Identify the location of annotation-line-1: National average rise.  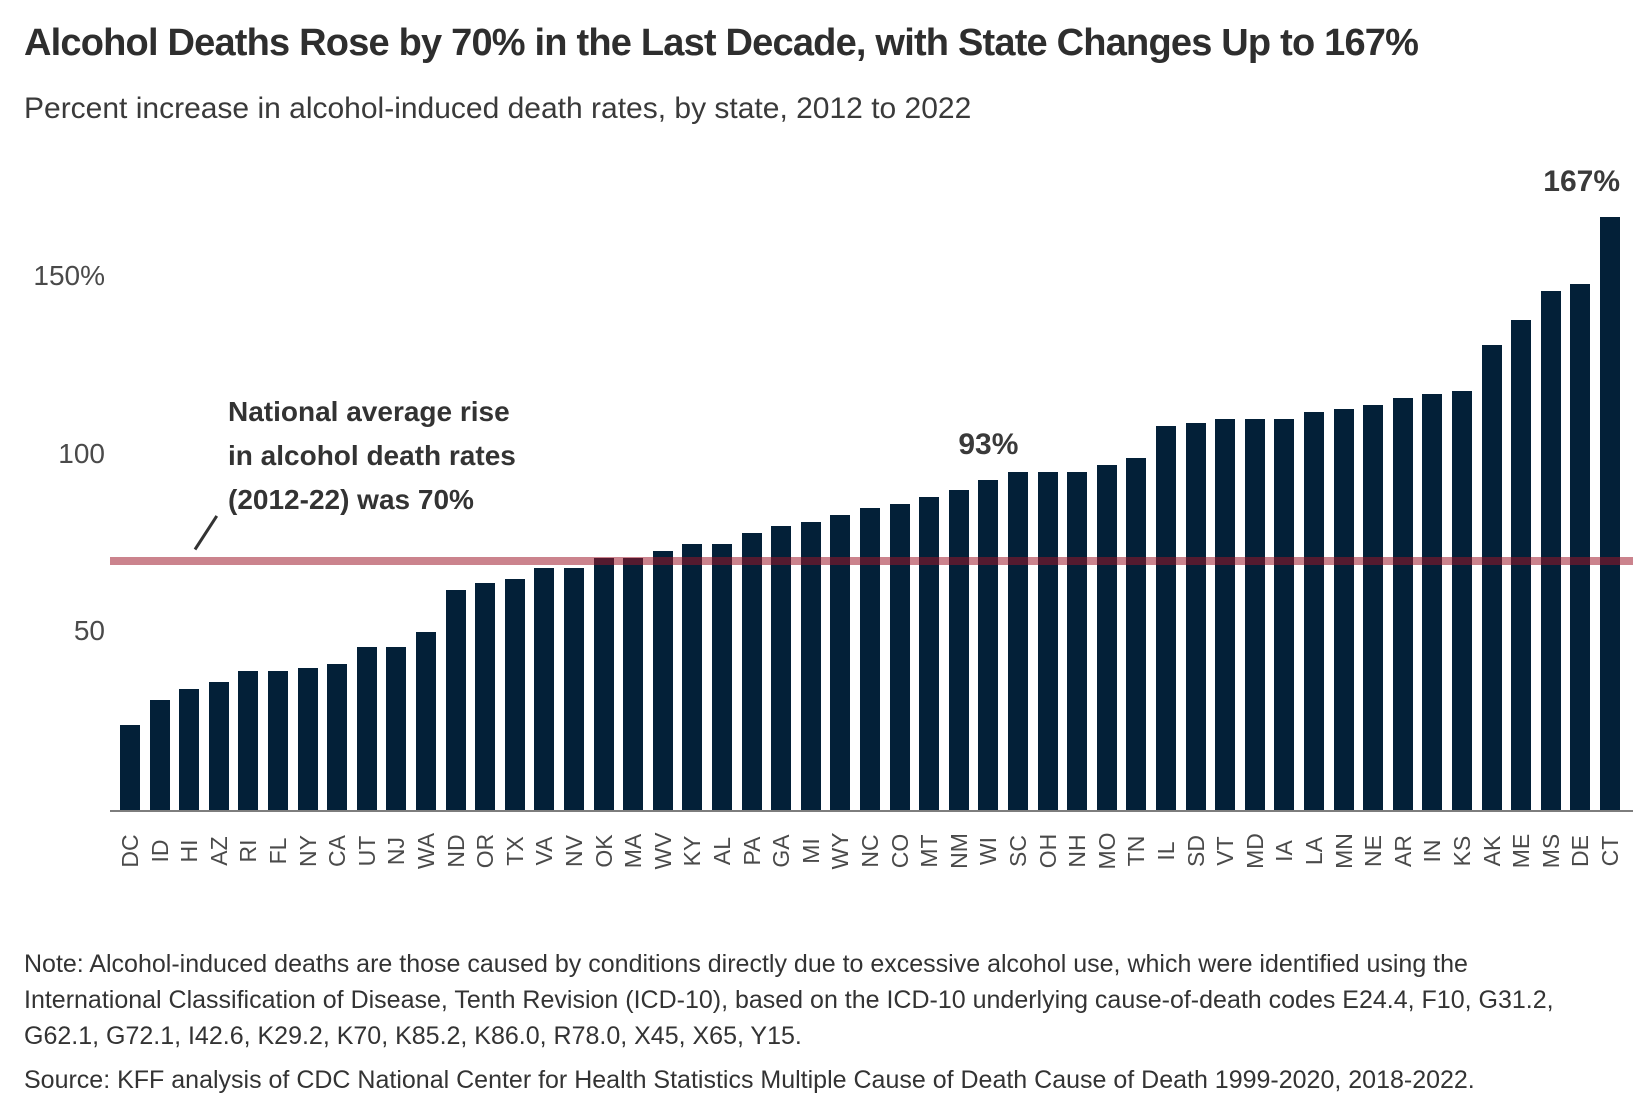
(369, 411).